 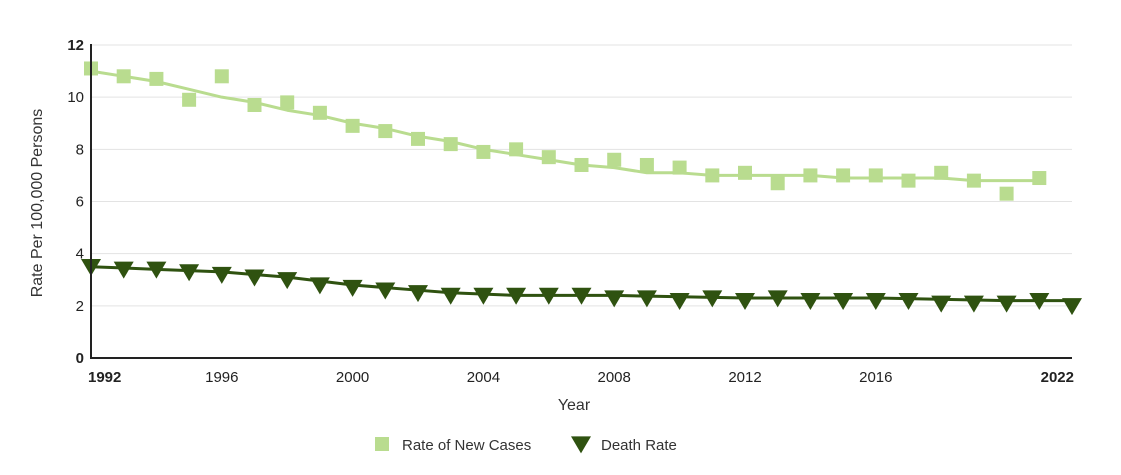 I want to click on x-axis-title: Year, so click(x=574, y=405).